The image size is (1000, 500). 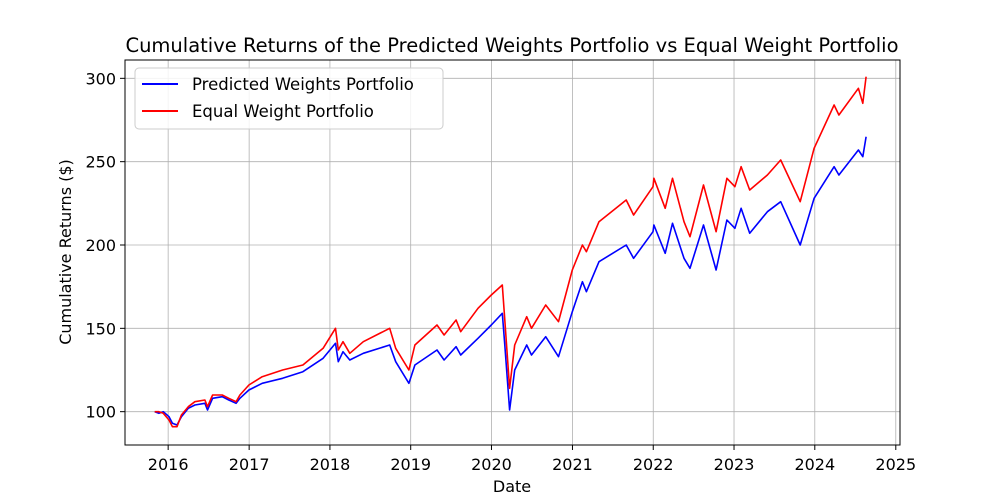 I want to click on y-axis: 100 150 200 250 300, so click(x=105, y=245).